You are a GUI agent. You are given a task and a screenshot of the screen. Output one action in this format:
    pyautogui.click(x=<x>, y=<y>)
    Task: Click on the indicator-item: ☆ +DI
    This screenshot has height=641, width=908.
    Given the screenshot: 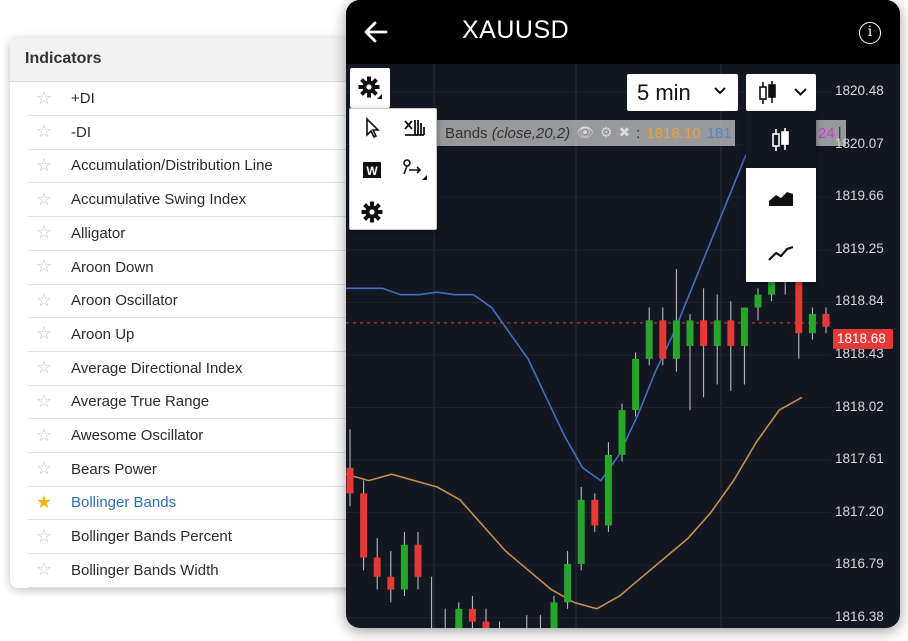 What is the action you would take?
    pyautogui.click(x=196, y=99)
    